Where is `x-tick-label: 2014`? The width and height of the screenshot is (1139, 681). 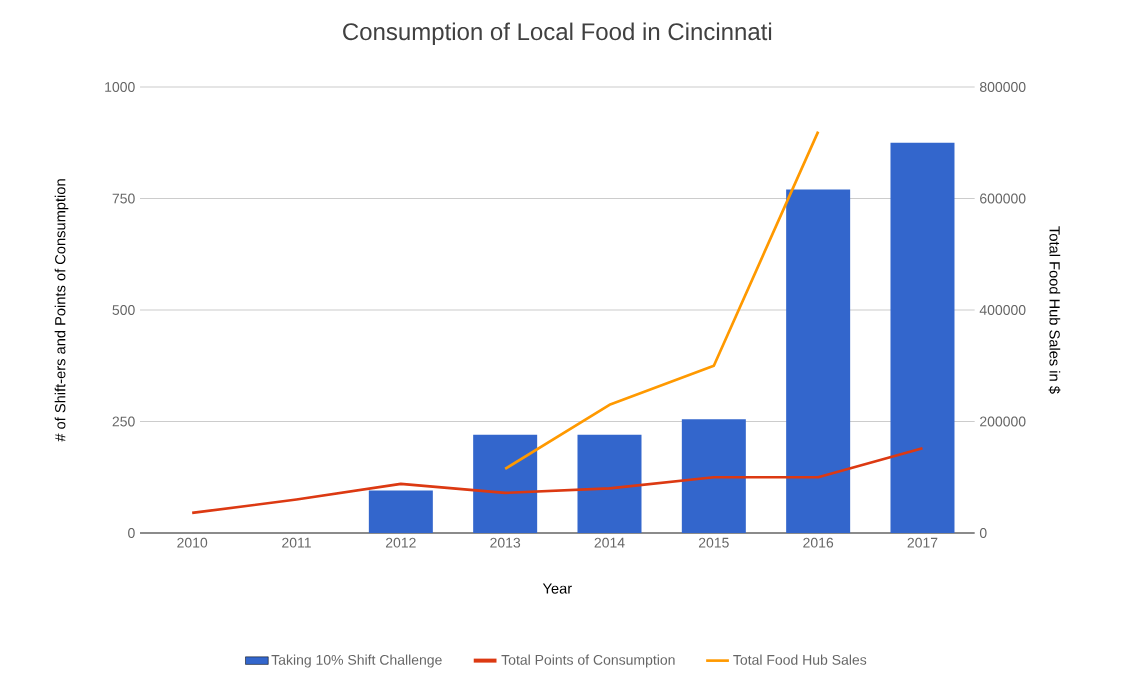 x-tick-label: 2014 is located at coordinates (609, 542).